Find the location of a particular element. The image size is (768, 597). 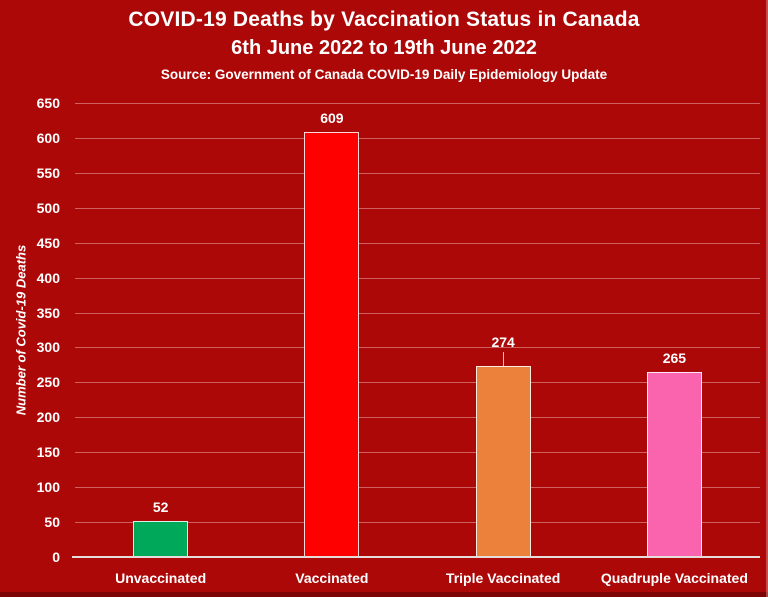

y-tick-label-650: 650 is located at coordinates (48, 103).